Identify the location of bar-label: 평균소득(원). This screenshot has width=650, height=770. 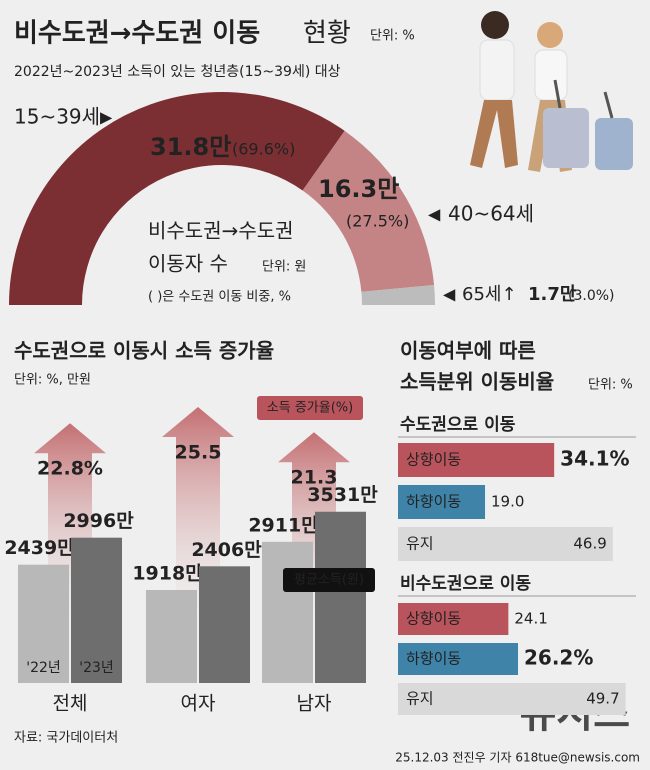
(329, 580).